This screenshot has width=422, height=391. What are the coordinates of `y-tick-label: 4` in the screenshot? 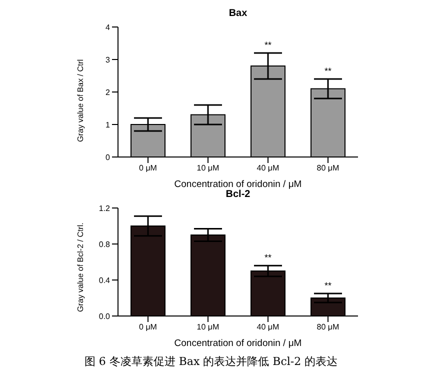 It's located at (108, 27).